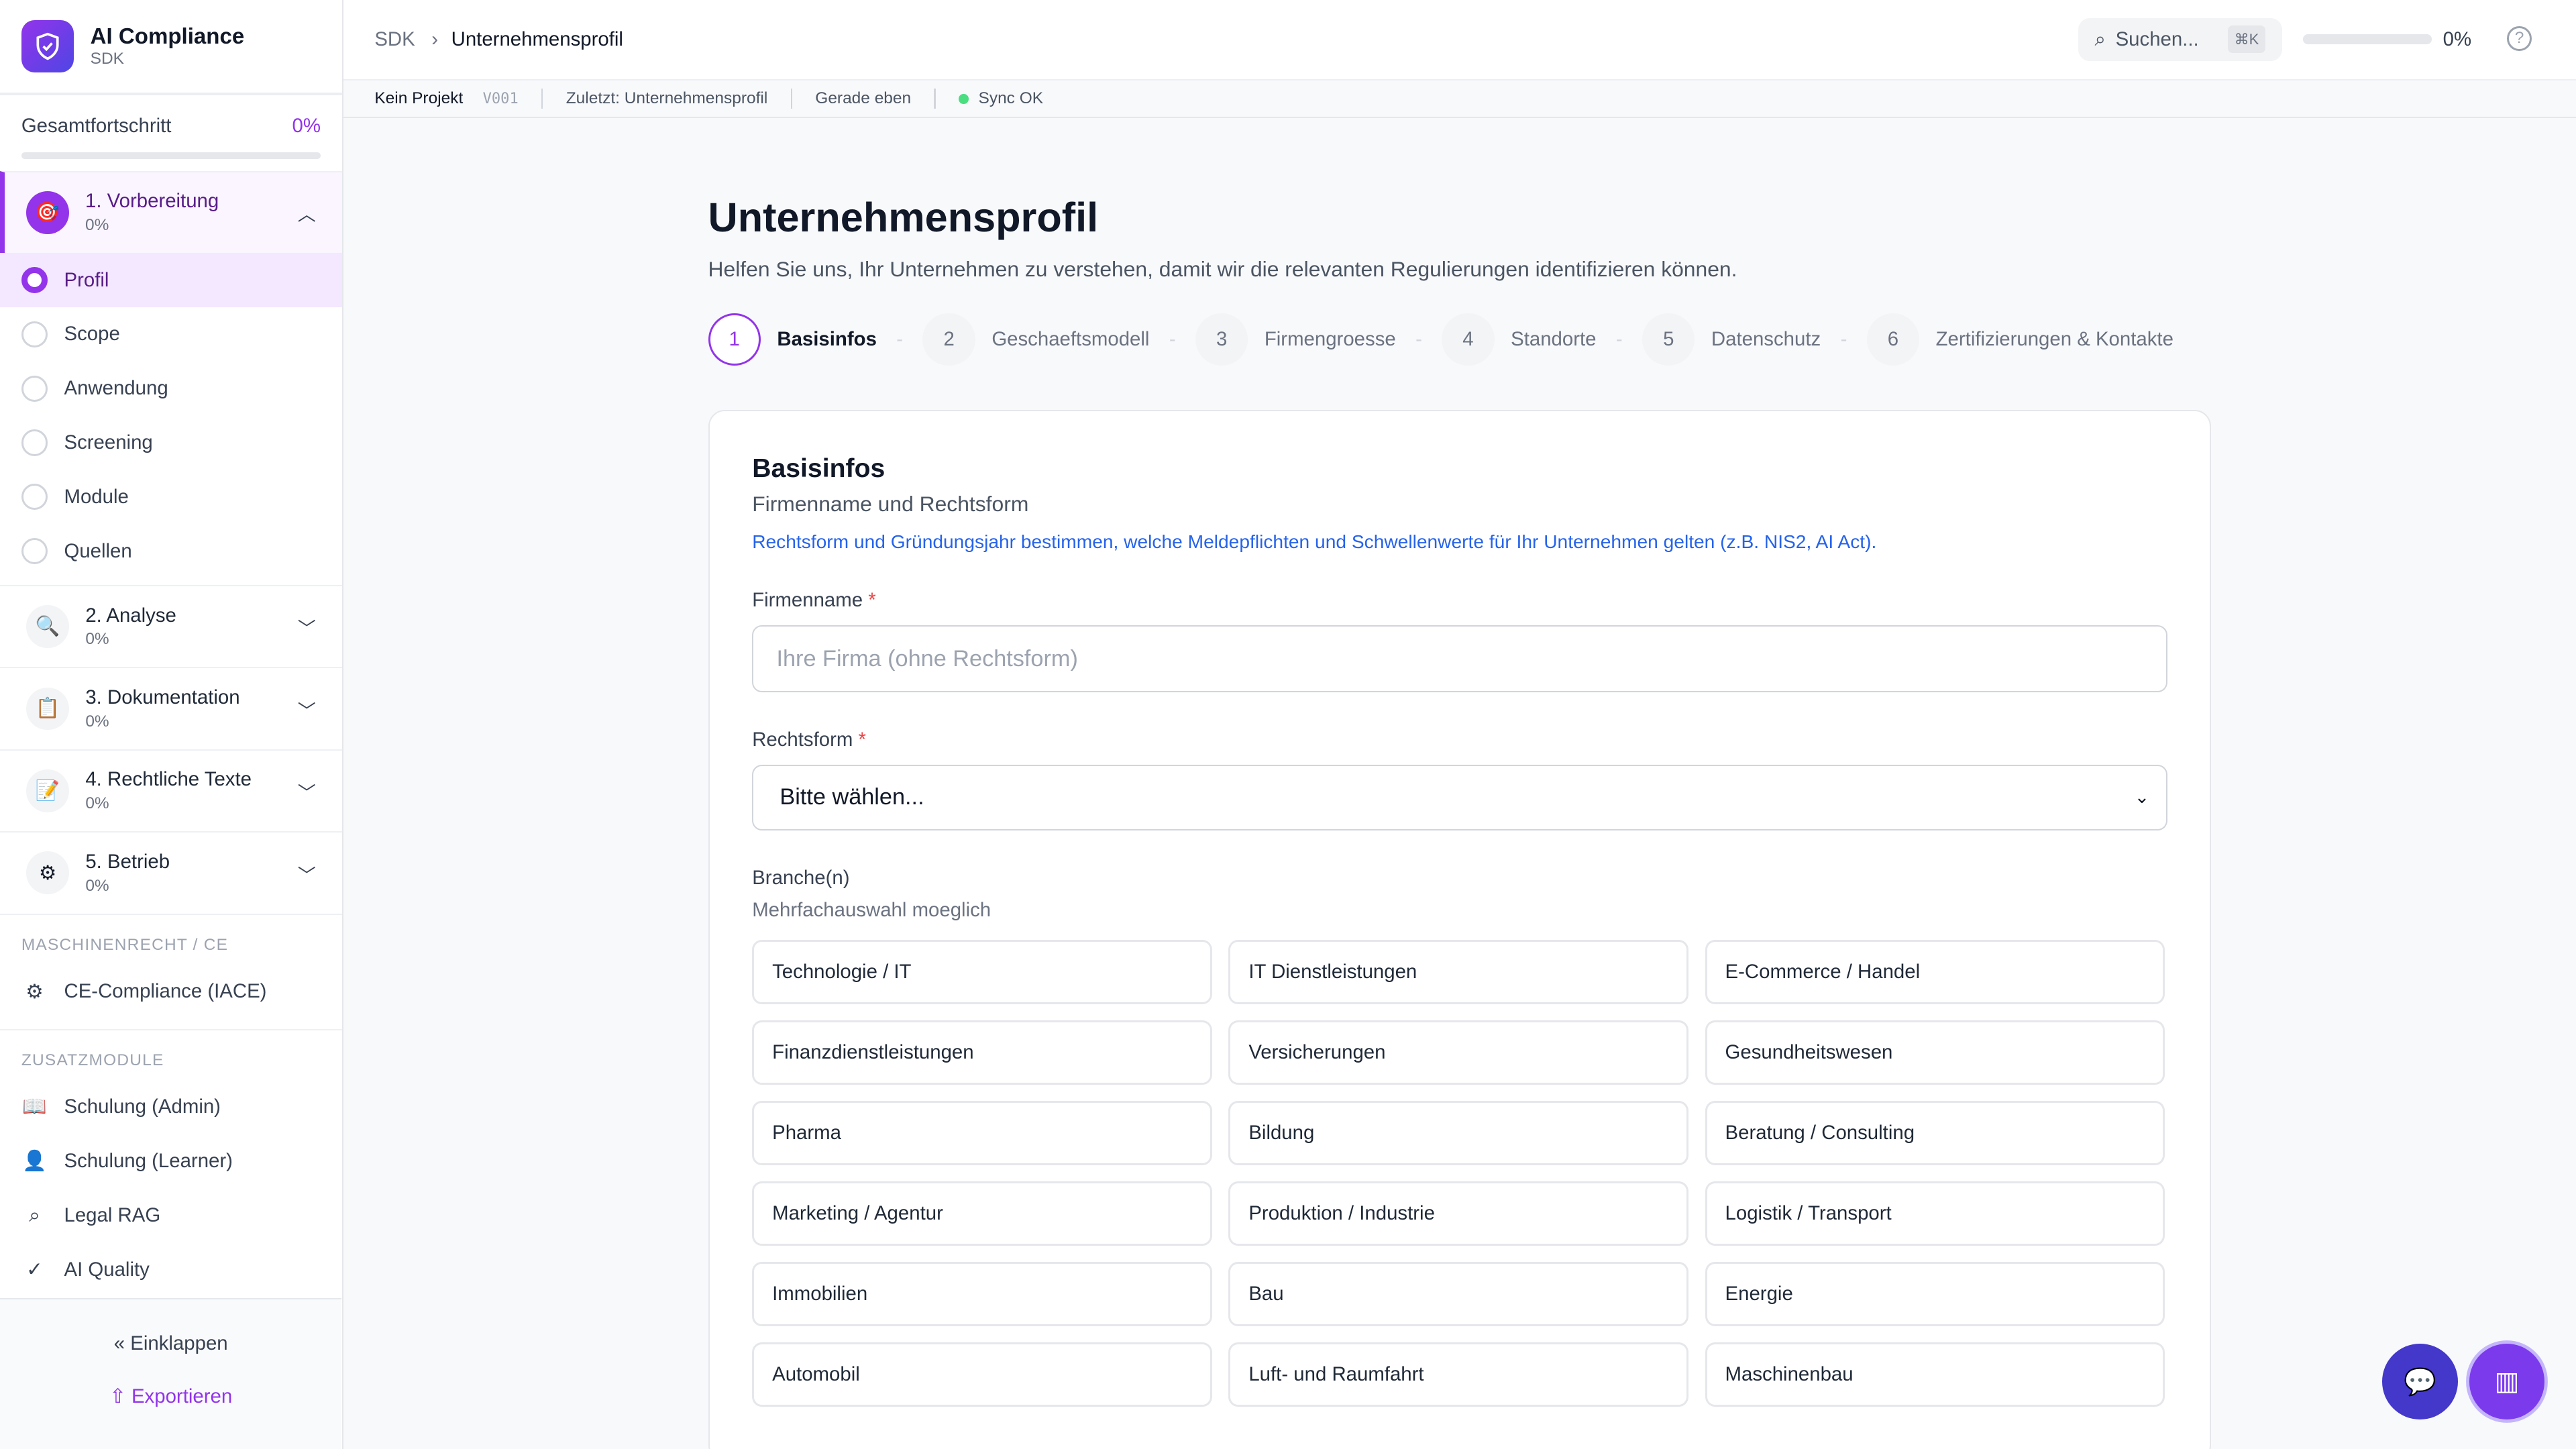 Image resolution: width=2576 pixels, height=1449 pixels. What do you see at coordinates (982, 1294) in the screenshot?
I see `branch-option: Immobilien` at bounding box center [982, 1294].